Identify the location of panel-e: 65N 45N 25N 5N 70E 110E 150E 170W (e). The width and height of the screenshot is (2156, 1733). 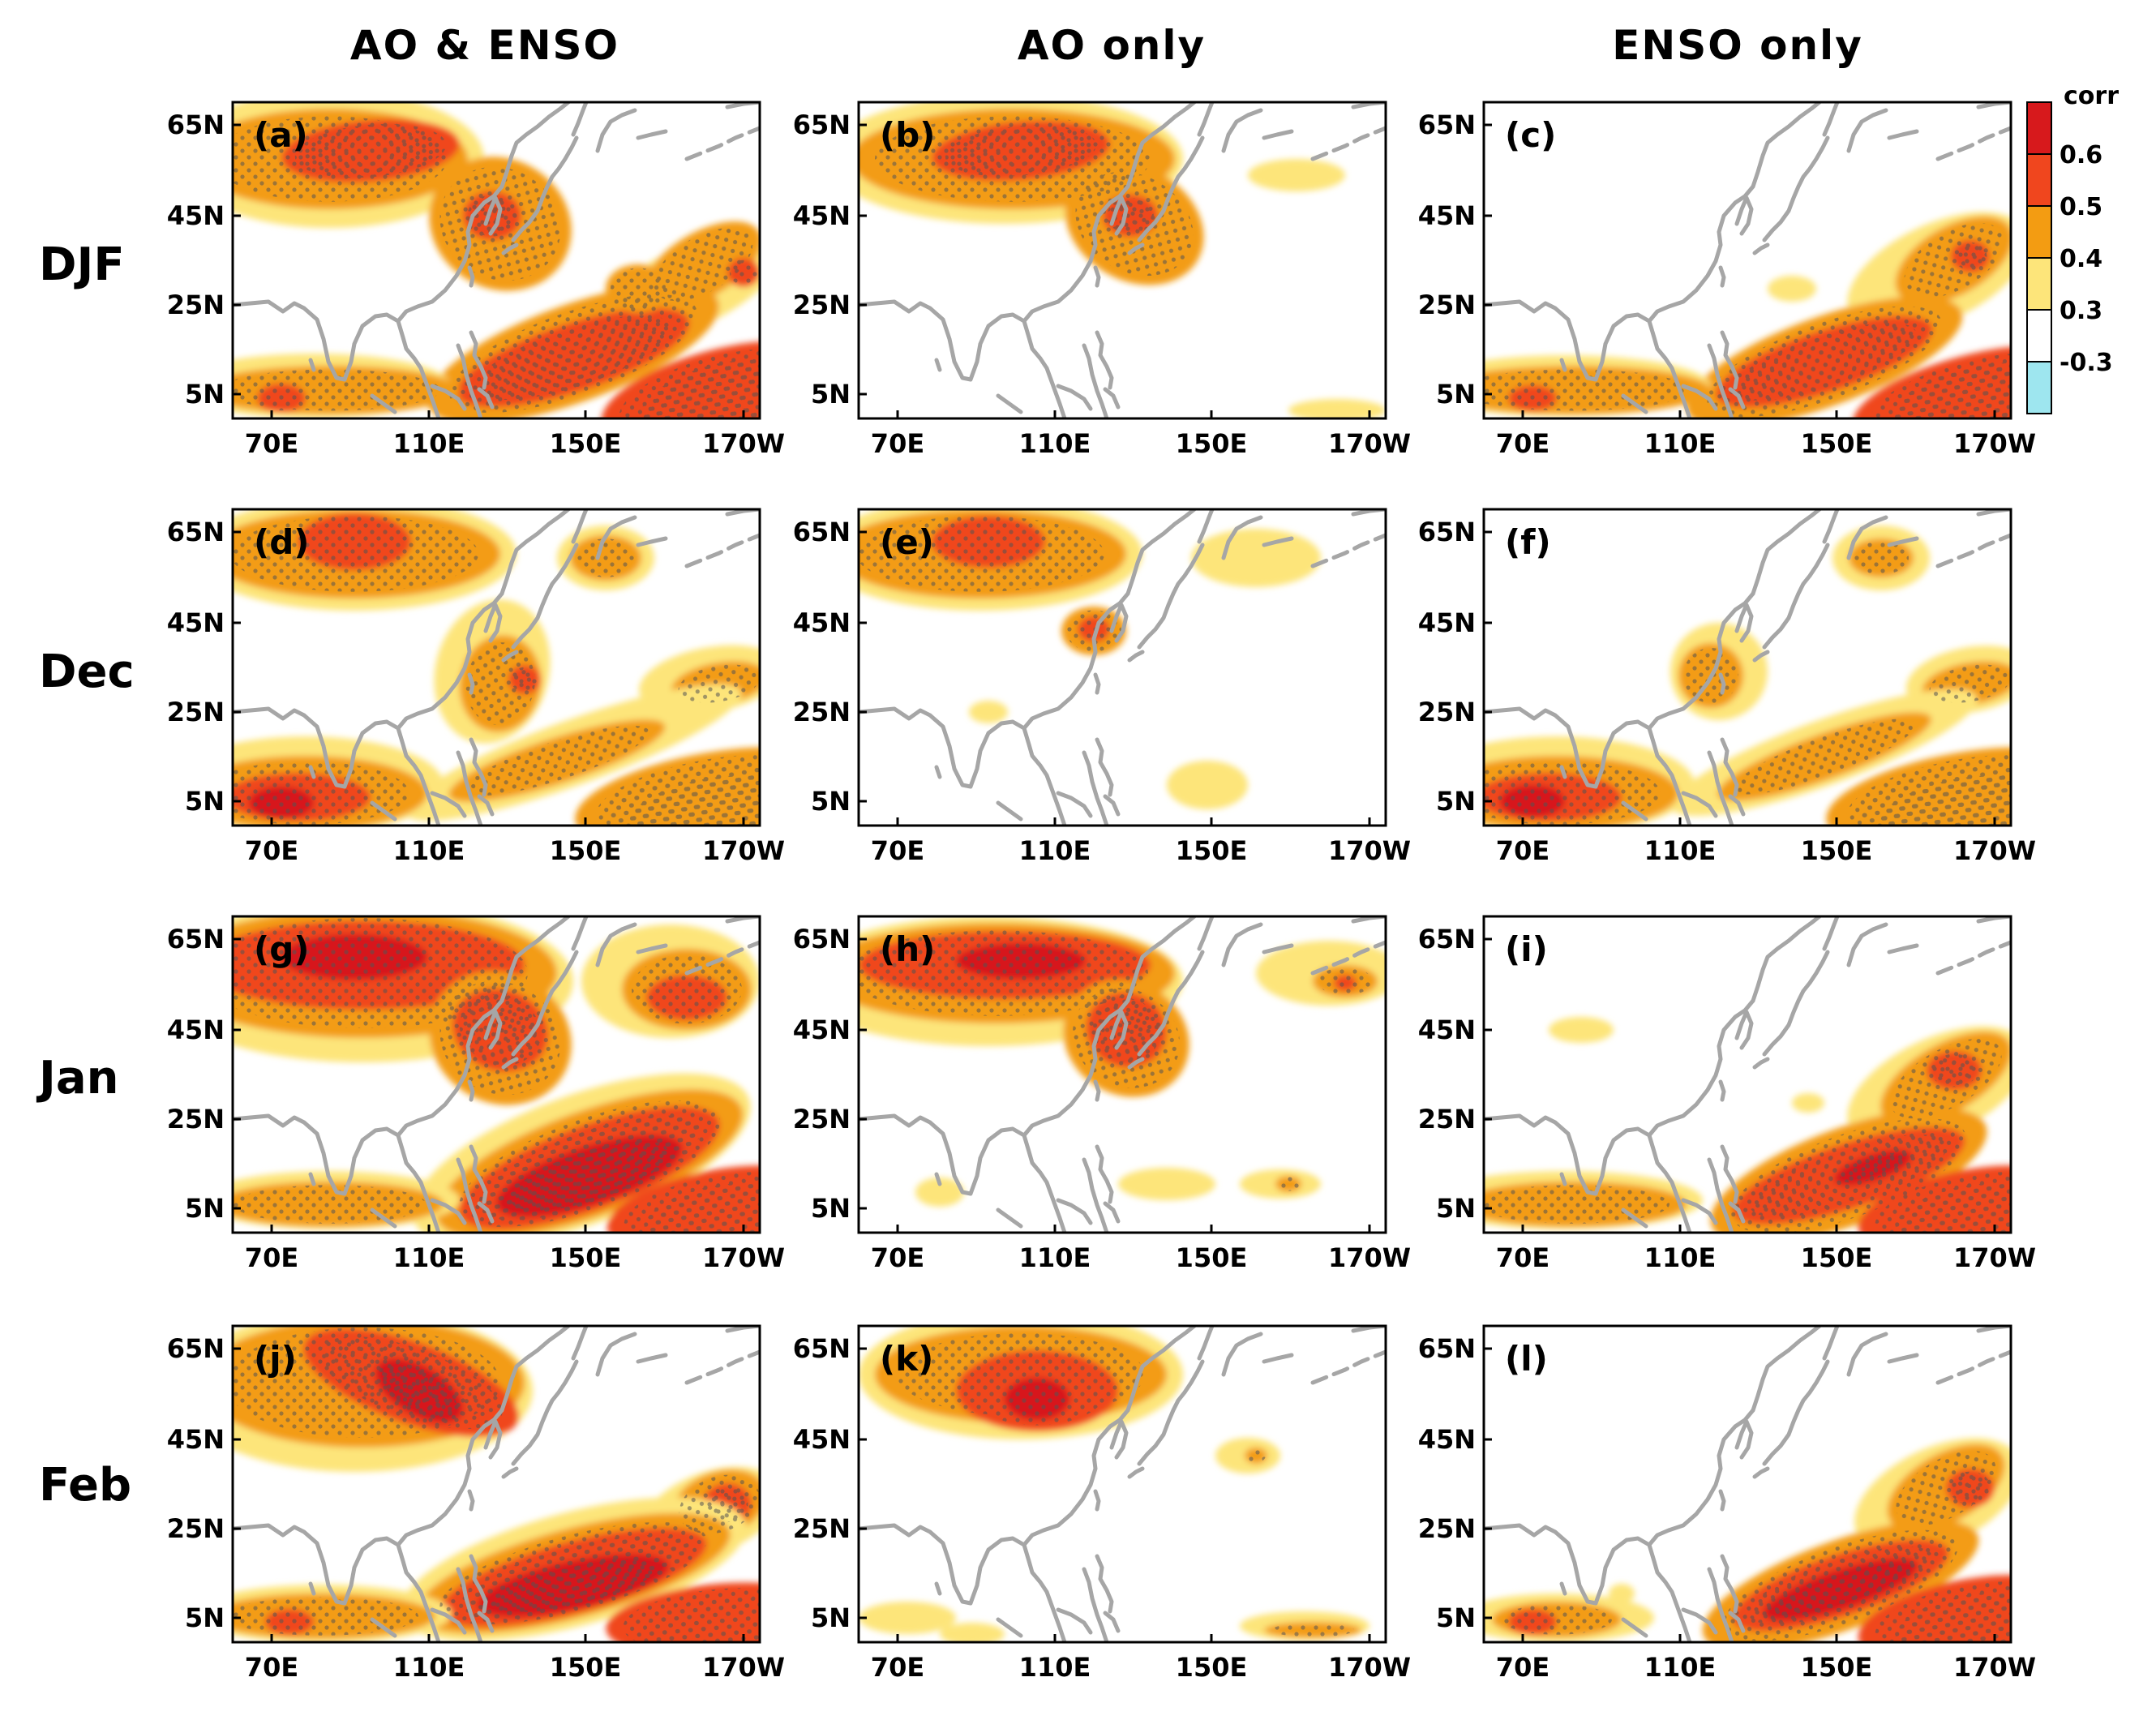
(1102, 687).